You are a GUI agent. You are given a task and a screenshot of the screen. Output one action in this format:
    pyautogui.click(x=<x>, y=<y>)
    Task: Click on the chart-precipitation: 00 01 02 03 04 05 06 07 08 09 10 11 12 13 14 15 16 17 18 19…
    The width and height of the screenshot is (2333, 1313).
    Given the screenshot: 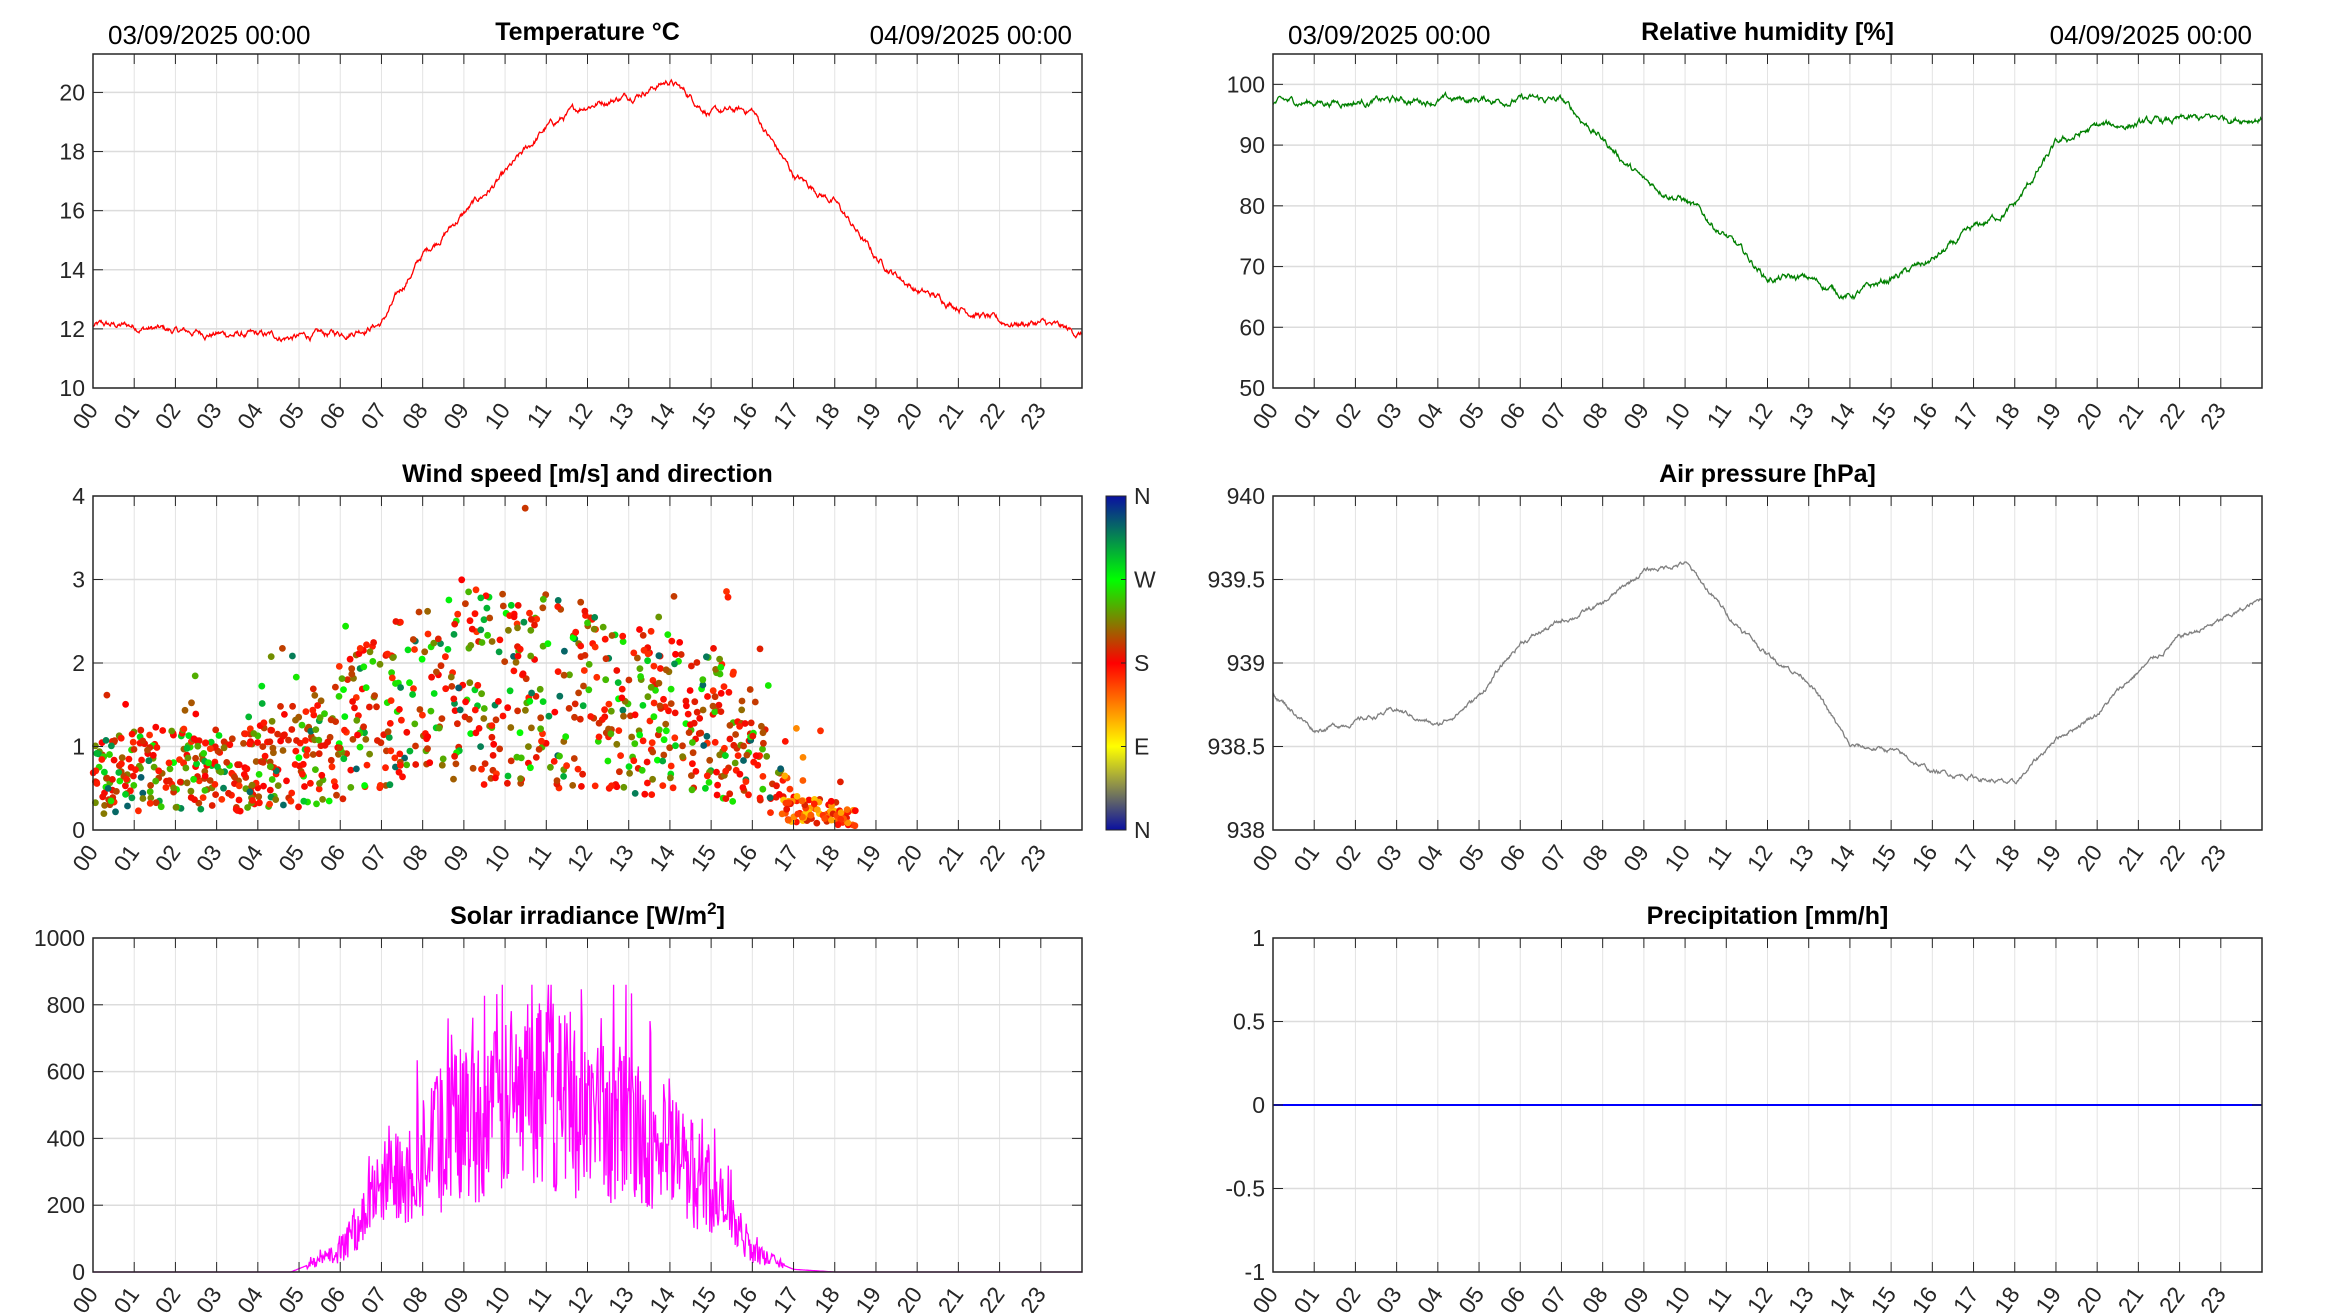 What is the action you would take?
    pyautogui.click(x=1744, y=1107)
    